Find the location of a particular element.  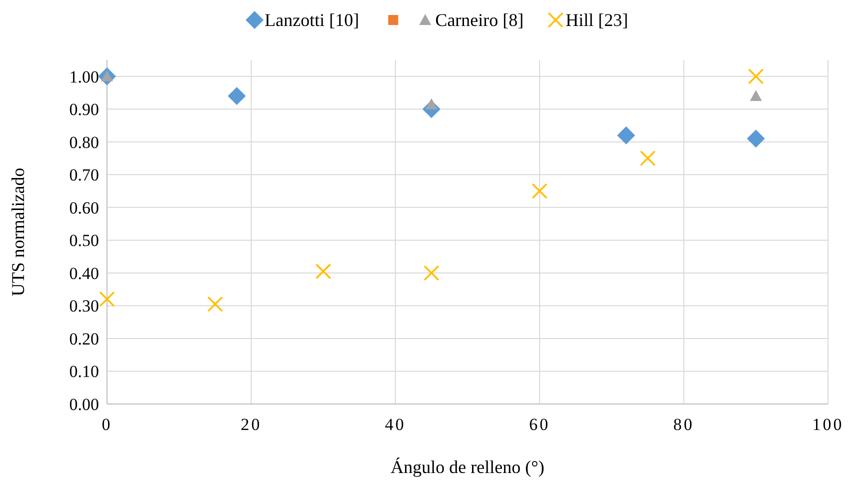

legend-label: Lanzotti [10] is located at coordinates (312, 20).